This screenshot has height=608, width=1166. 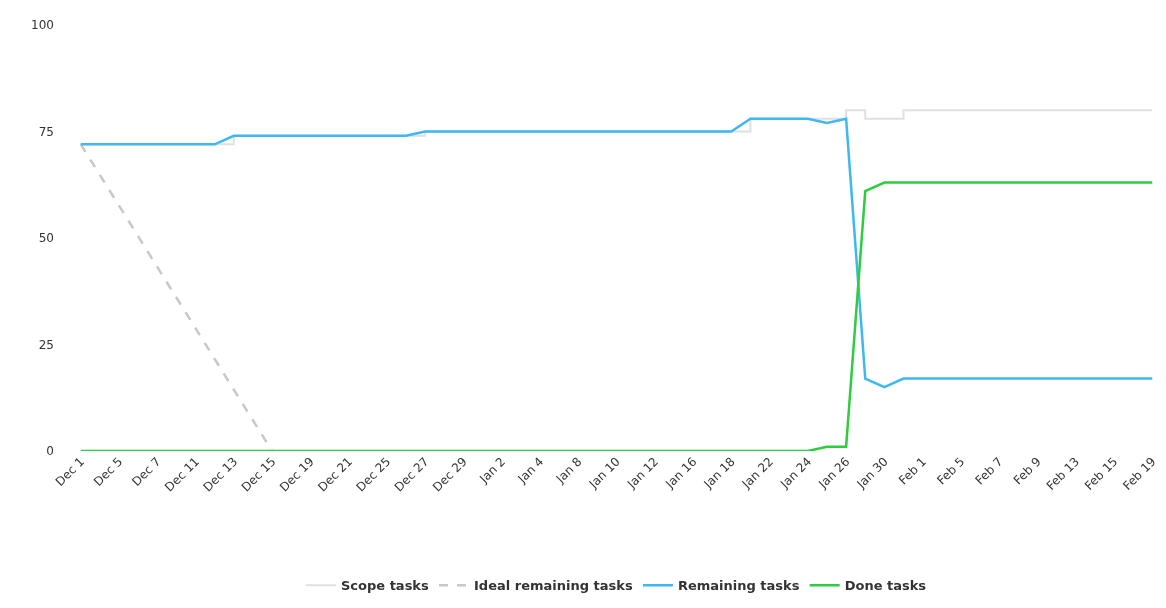 What do you see at coordinates (1101, 473) in the screenshot?
I see `x-tick-label: Feb 15` at bounding box center [1101, 473].